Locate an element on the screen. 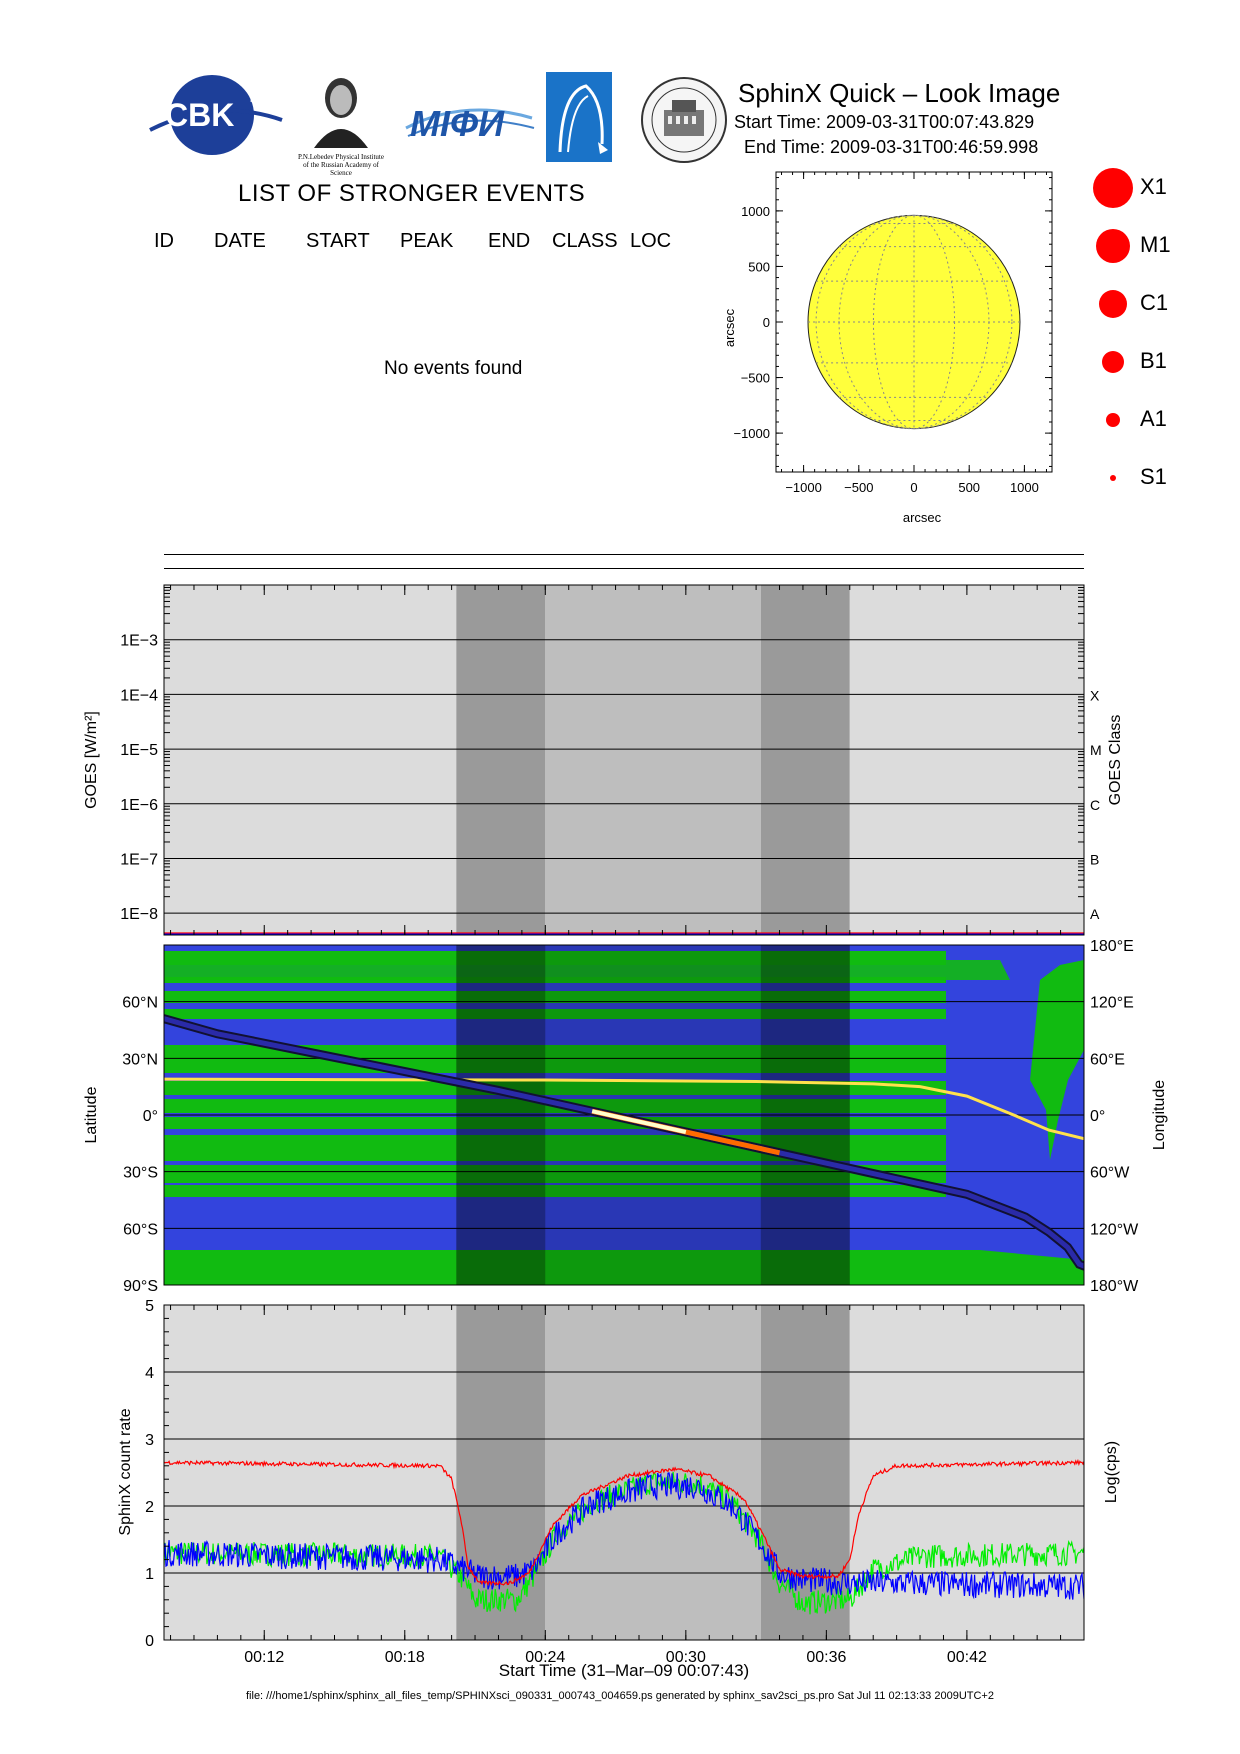 The image size is (1240, 1754). disk-ytick-label: −500 is located at coordinates (755, 378).